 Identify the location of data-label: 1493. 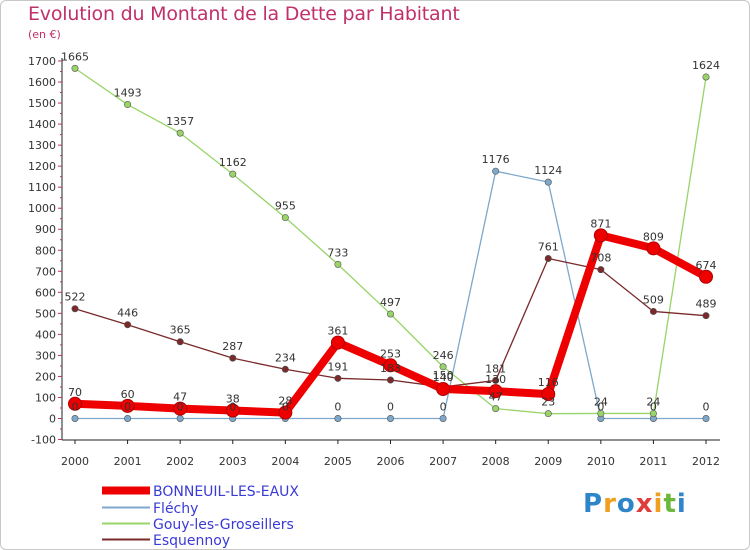
(128, 93).